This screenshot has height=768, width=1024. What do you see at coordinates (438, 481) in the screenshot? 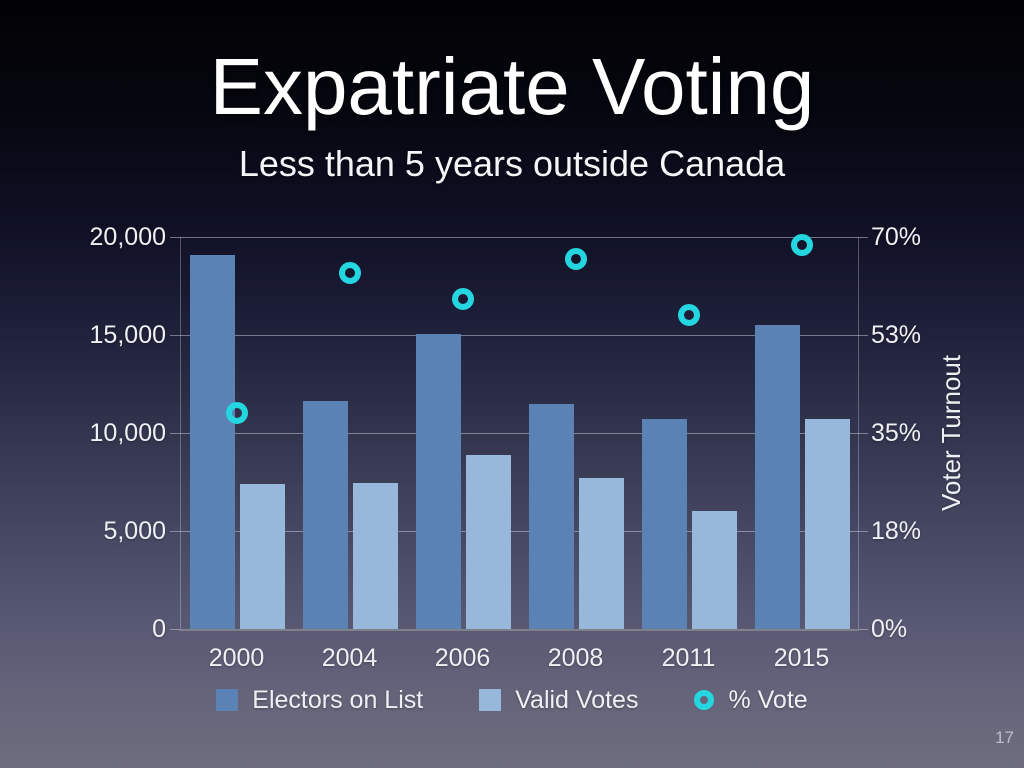
I see `bar-electors-on-list-2006` at bounding box center [438, 481].